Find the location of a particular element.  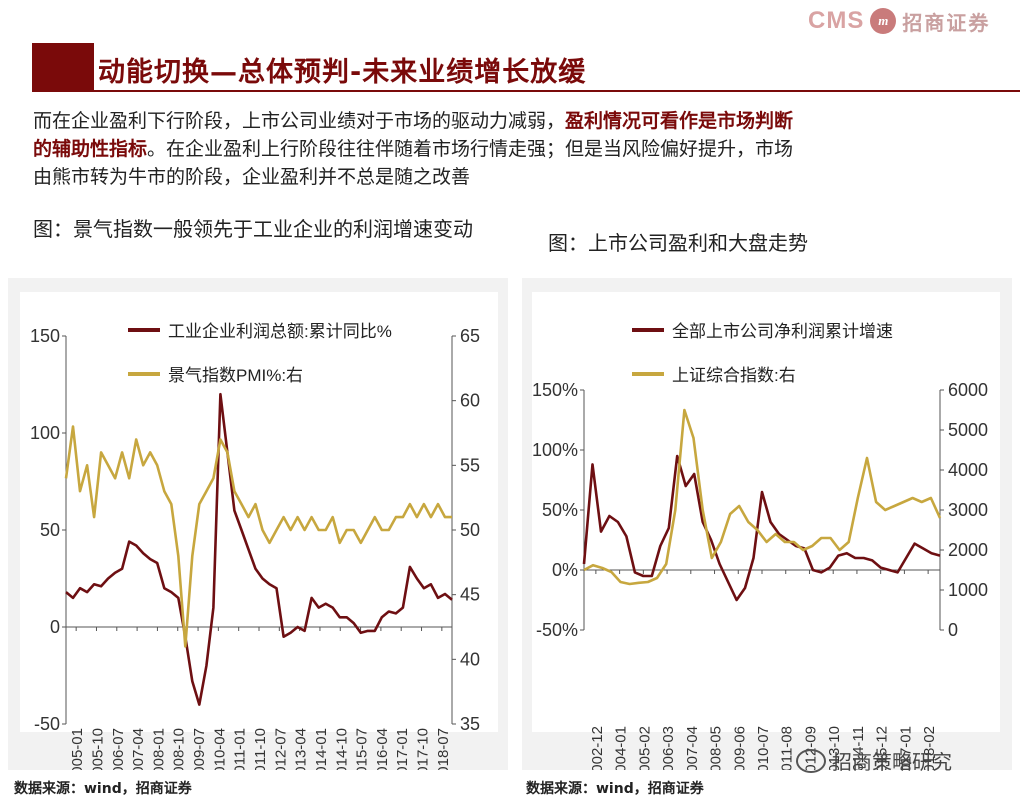

intro-line3: 由熊市转为牛市的阶段，企业盈利并不总是随之改善 is located at coordinates (252, 177).